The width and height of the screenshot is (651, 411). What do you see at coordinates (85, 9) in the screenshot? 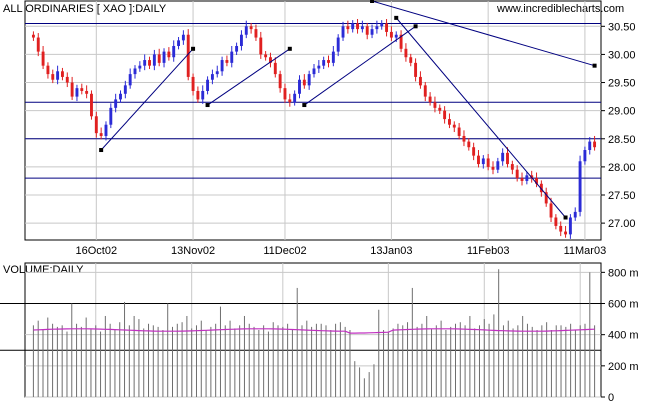
I see `chart-title: ALL ORDINARIES [ XAO ]:DAILY` at bounding box center [85, 9].